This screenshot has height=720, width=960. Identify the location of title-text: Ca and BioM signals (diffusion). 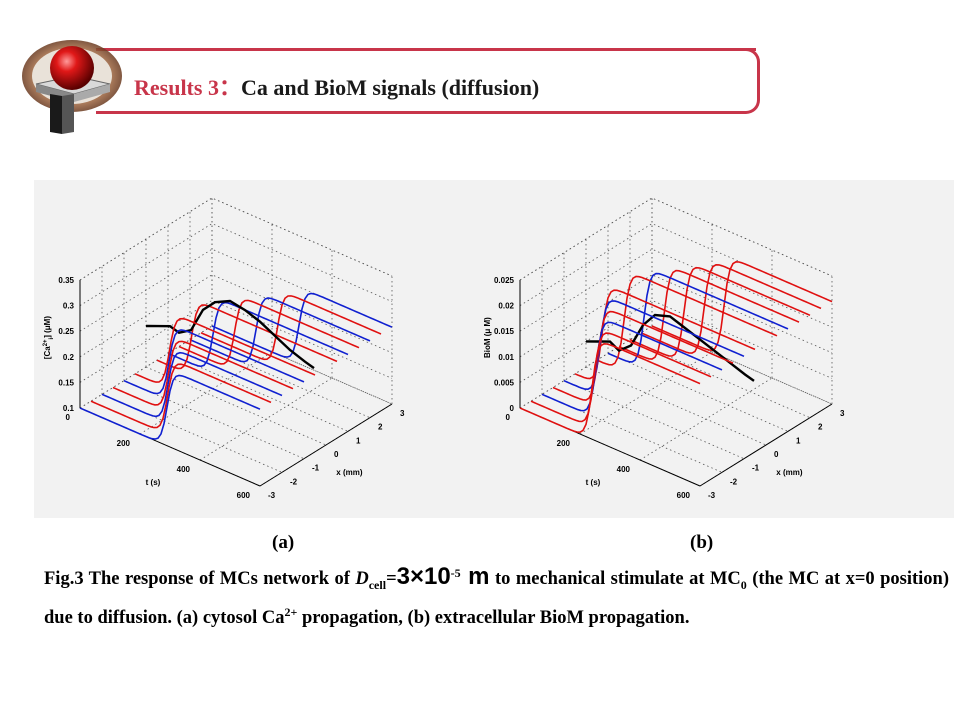
(390, 87).